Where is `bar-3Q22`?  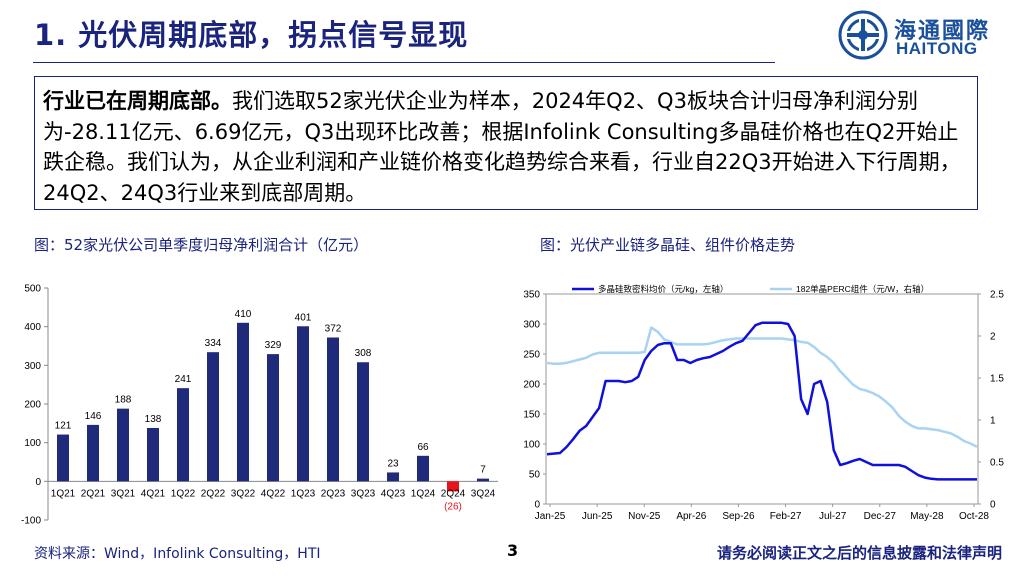
bar-3Q22 is located at coordinates (243, 402).